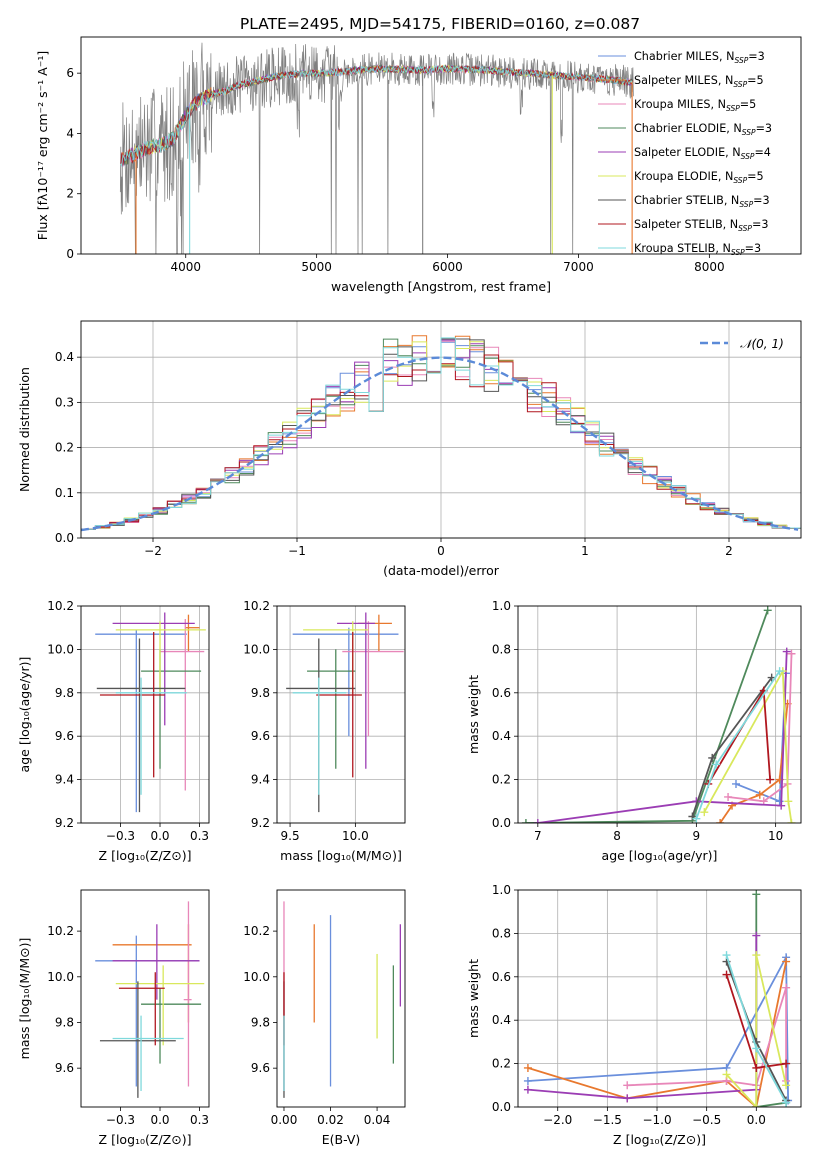 The width and height of the screenshot is (819, 1170). I want to click on x-tick-label: 7, so click(538, 836).